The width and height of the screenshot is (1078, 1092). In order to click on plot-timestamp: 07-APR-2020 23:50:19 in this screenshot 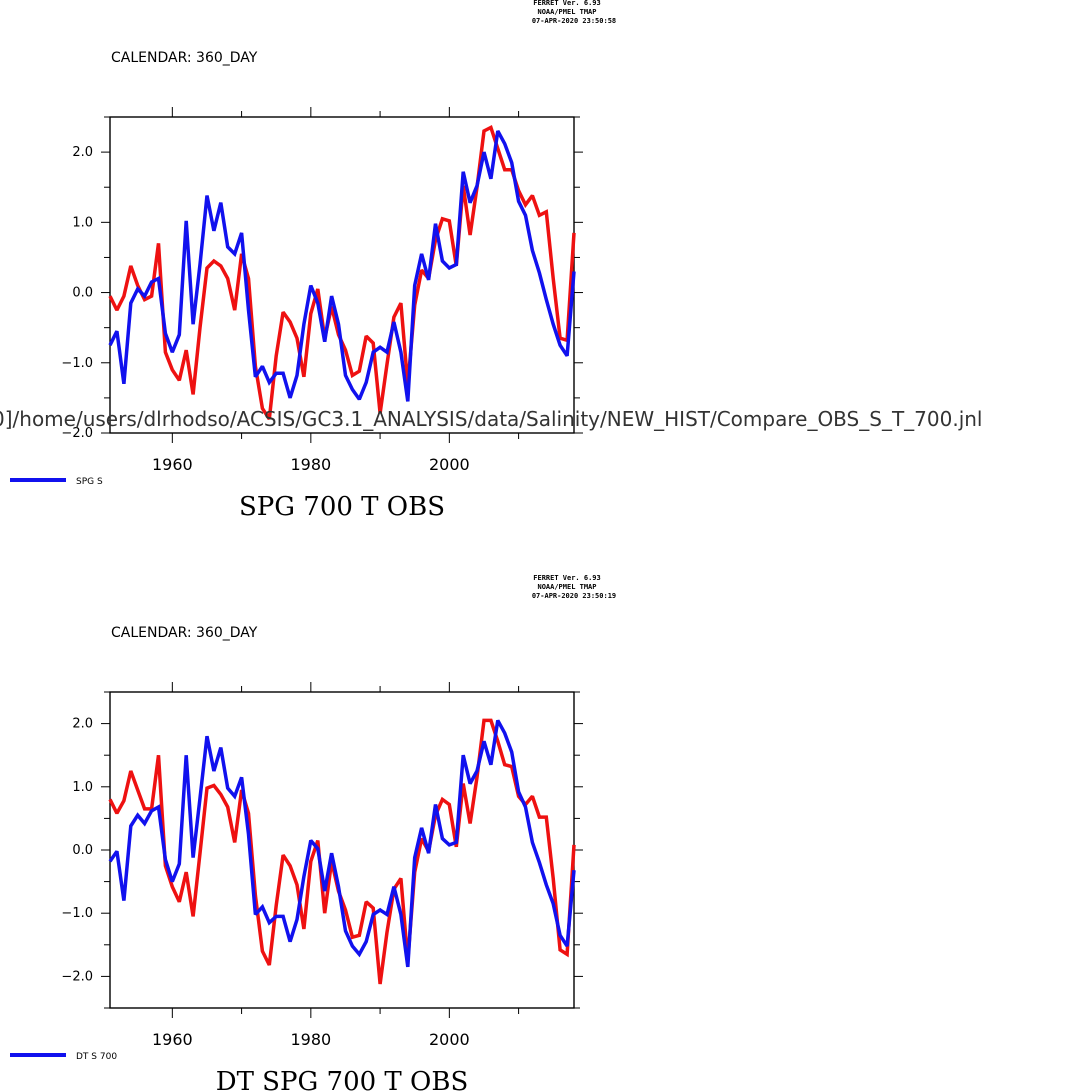, I will do `click(574, 596)`.